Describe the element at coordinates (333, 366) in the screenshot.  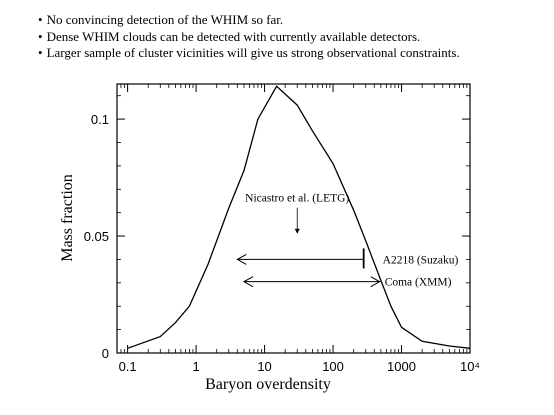
I see `x-tick-label: 100` at that location.